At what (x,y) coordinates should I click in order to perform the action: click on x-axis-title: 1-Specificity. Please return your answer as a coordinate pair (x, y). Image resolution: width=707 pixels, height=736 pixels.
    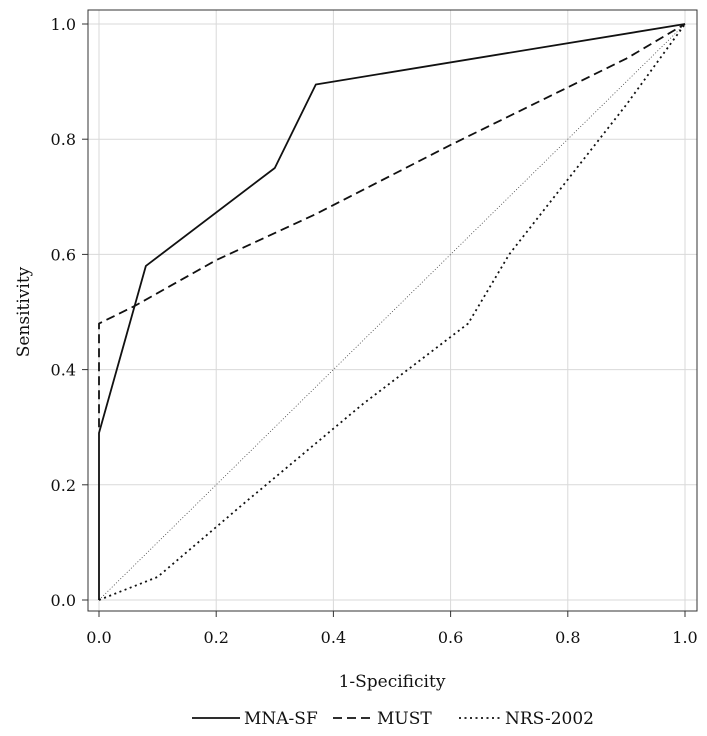
    Looking at the image, I should click on (392, 682).